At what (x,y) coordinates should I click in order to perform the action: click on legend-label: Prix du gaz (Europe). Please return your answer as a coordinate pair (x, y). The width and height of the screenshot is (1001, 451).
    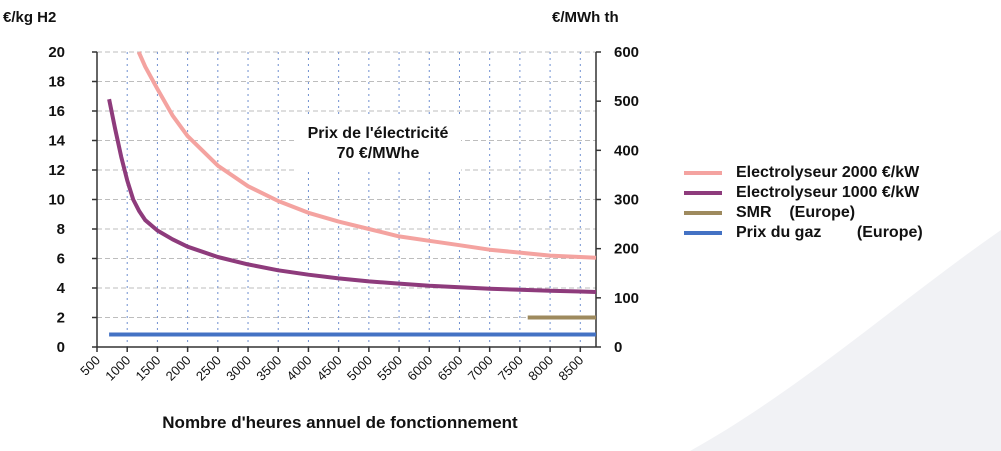
    Looking at the image, I should click on (829, 232).